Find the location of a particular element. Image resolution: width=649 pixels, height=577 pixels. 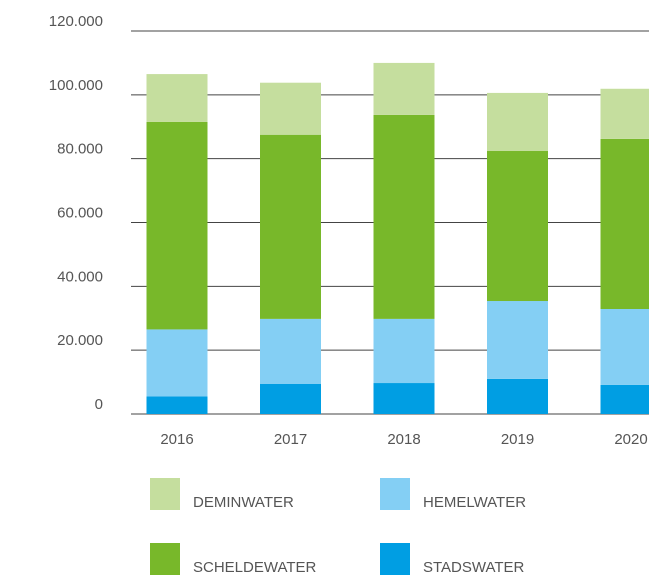

y-tick-label: 100.000 is located at coordinates (76, 85).